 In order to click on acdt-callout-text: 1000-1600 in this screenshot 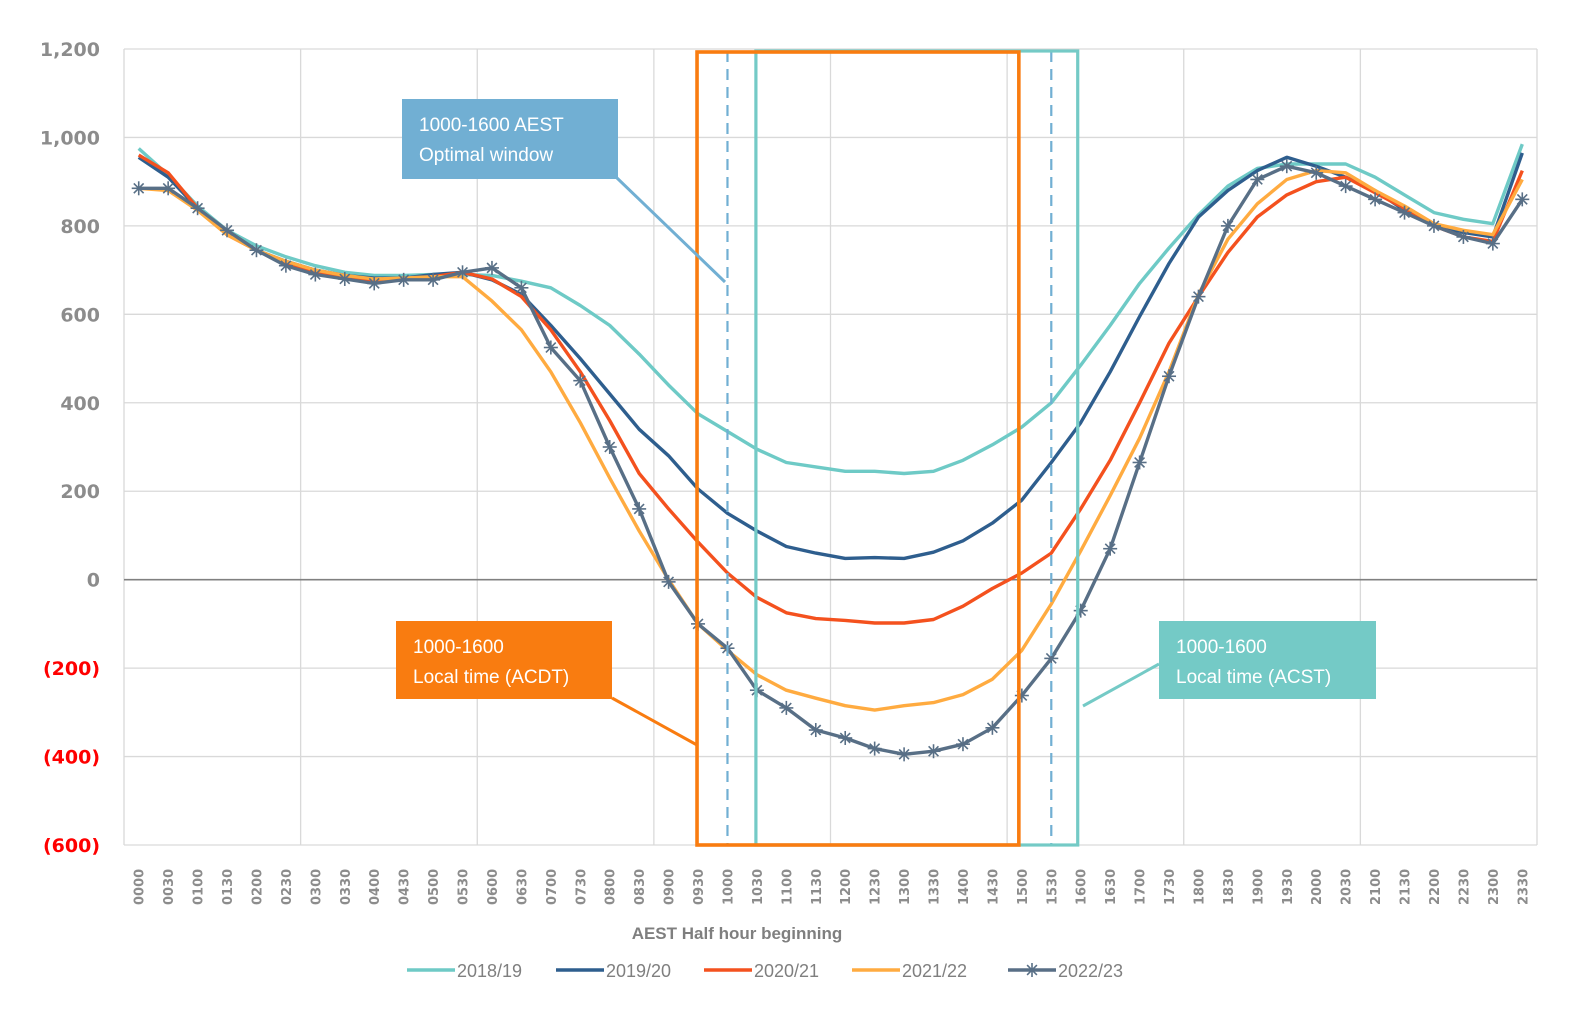, I will do `click(458, 647)`.